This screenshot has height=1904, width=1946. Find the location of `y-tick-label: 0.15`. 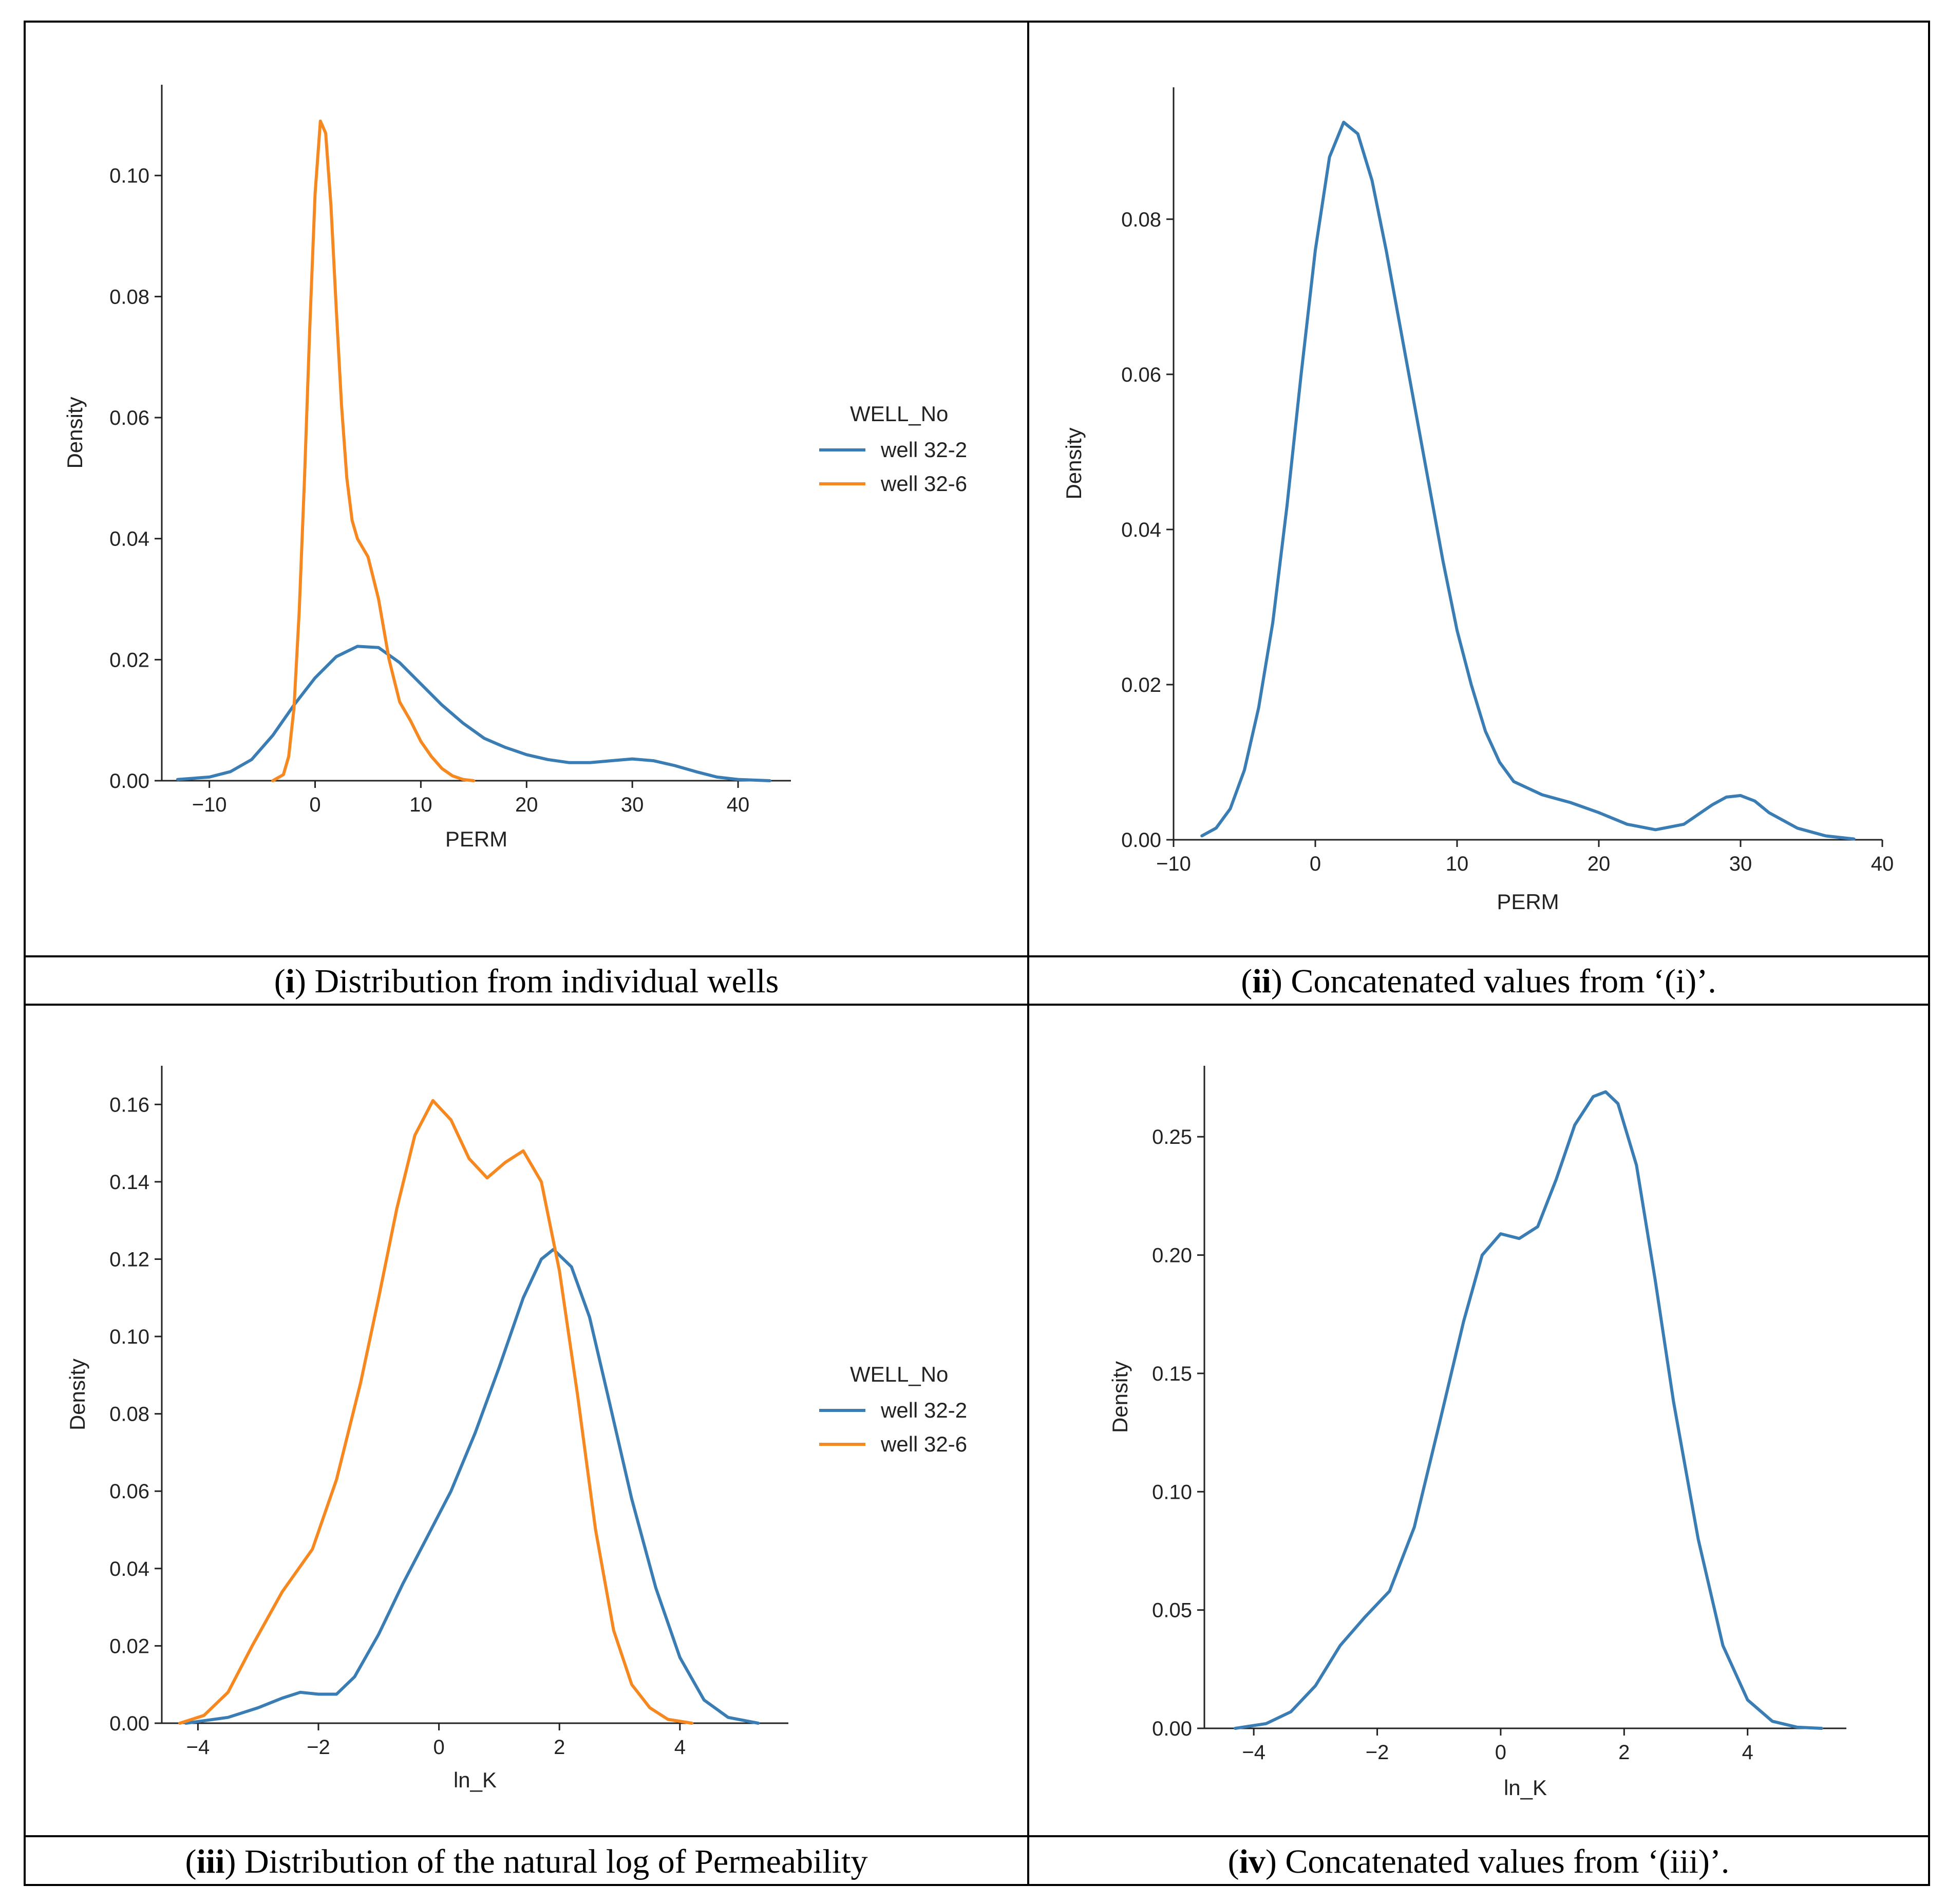

y-tick-label: 0.15 is located at coordinates (1172, 1374).